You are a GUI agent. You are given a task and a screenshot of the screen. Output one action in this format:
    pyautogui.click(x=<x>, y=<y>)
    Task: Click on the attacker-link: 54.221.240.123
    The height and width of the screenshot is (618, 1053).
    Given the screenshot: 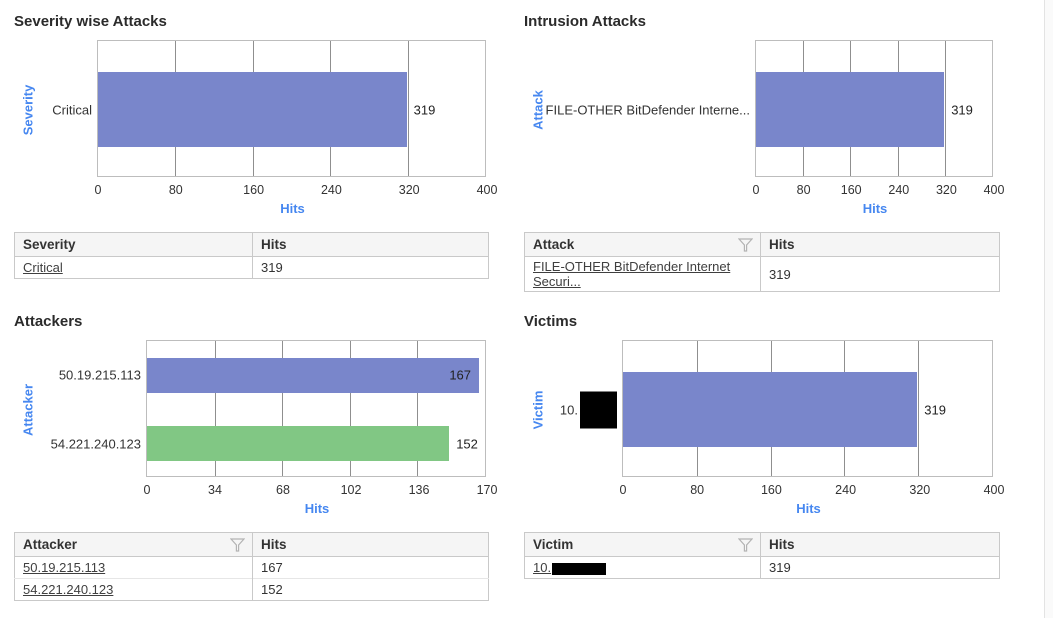 What is the action you would take?
    pyautogui.click(x=68, y=589)
    